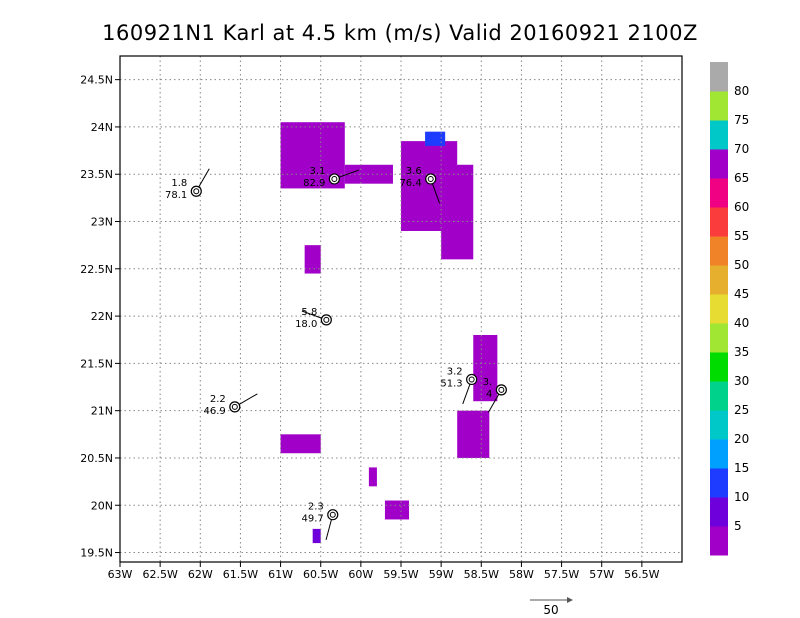  Describe the element at coordinates (481, 574) in the screenshot. I see `x-tick-label: 58.5W` at that location.